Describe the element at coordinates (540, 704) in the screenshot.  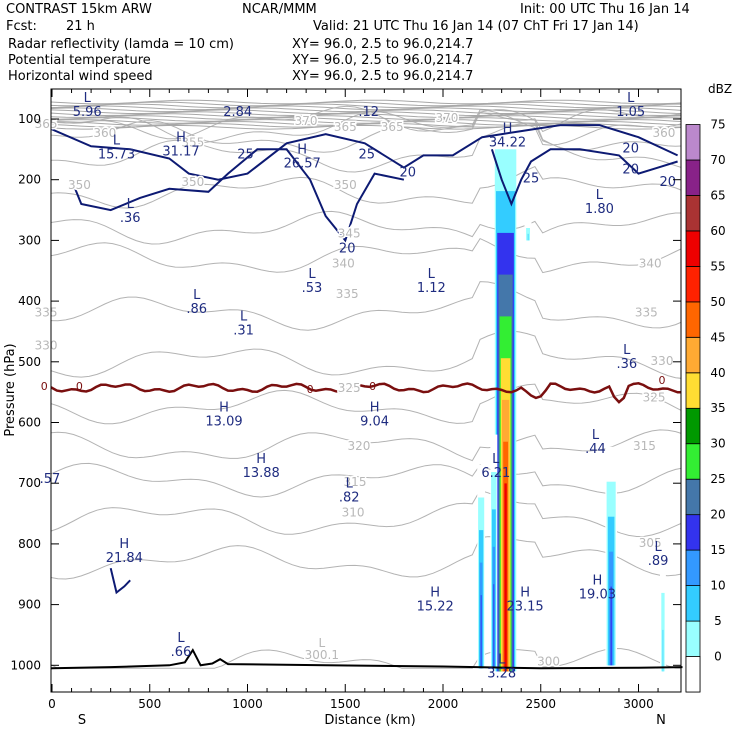
I see `x-tick-label: 2500` at that location.